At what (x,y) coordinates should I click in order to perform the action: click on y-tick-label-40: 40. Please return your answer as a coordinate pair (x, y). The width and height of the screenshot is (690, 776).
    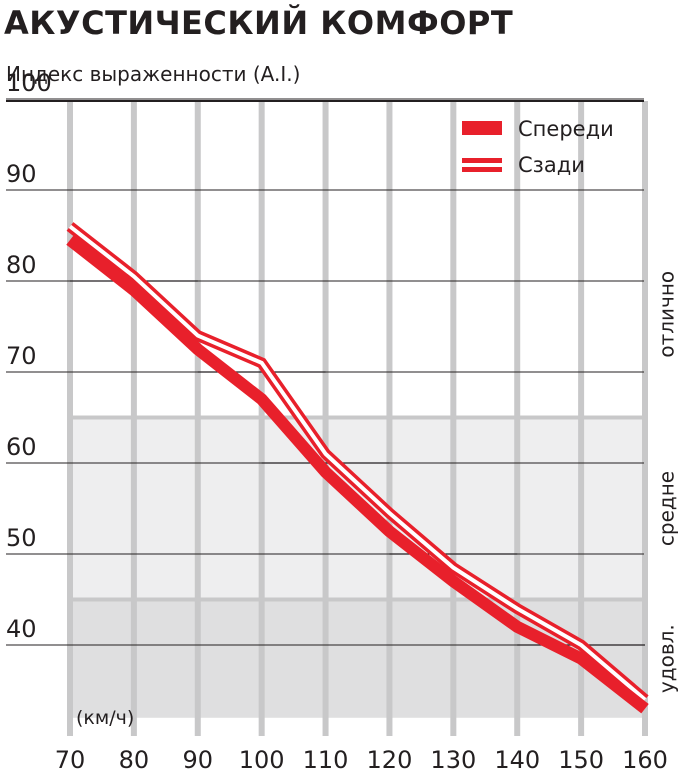
    Looking at the image, I should click on (21, 629).